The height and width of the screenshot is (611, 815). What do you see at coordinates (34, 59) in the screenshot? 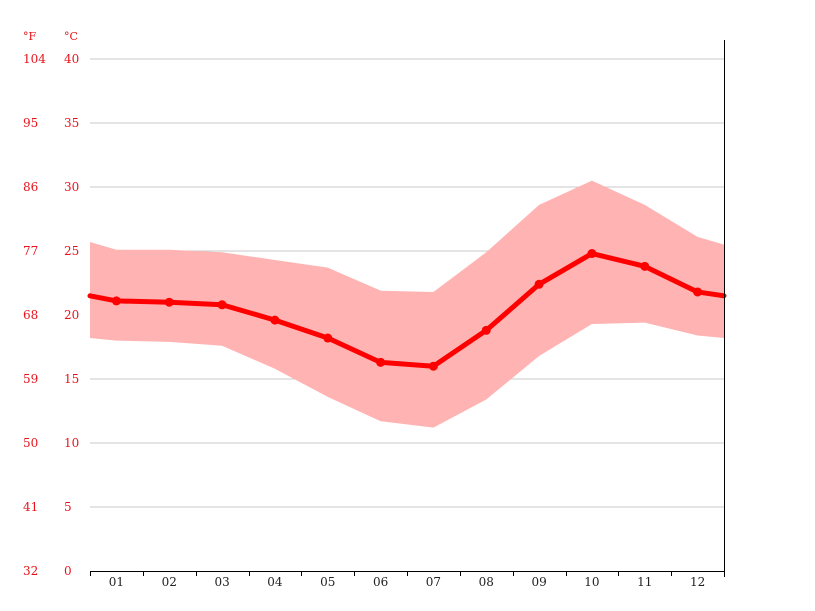
I see `y-tick-label-fahrenheit: 104` at bounding box center [34, 59].